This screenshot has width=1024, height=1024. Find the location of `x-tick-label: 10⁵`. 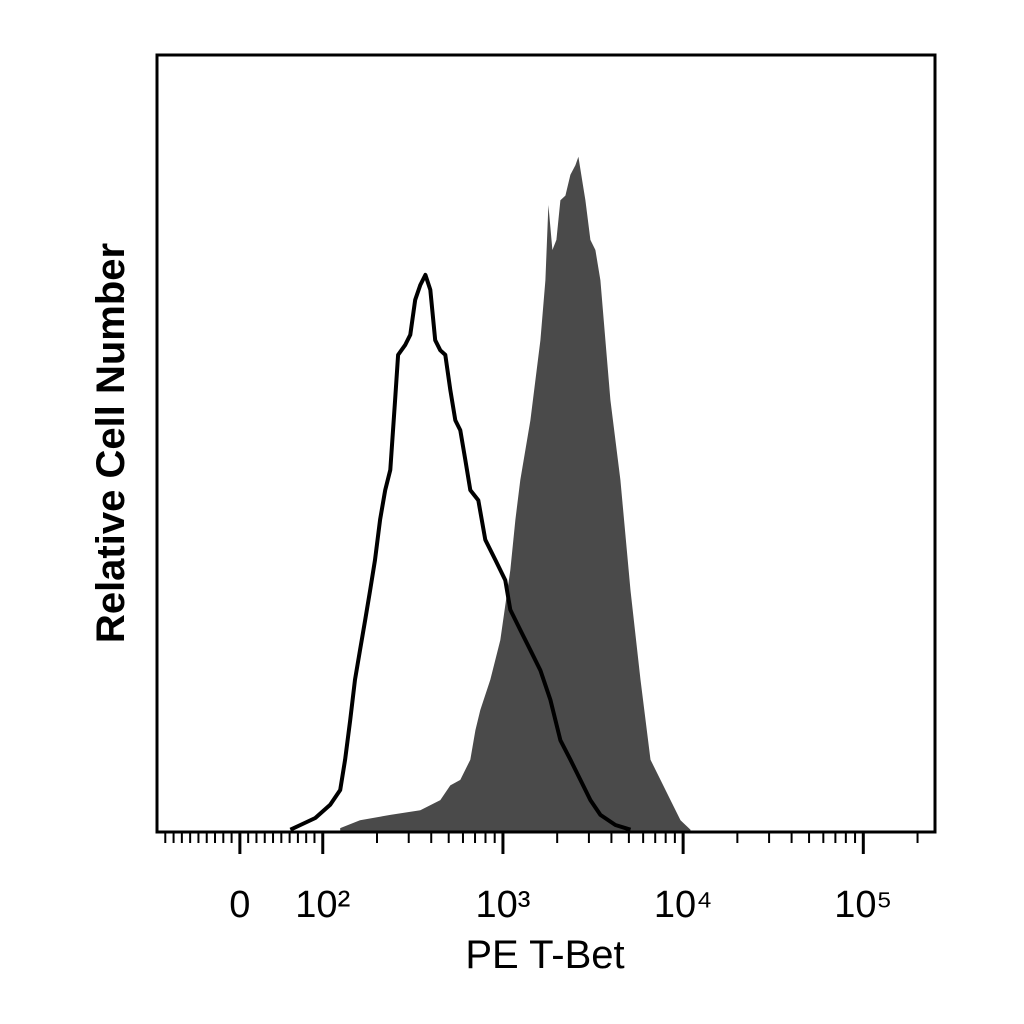

x-tick-label: 10⁵ is located at coordinates (863, 905).